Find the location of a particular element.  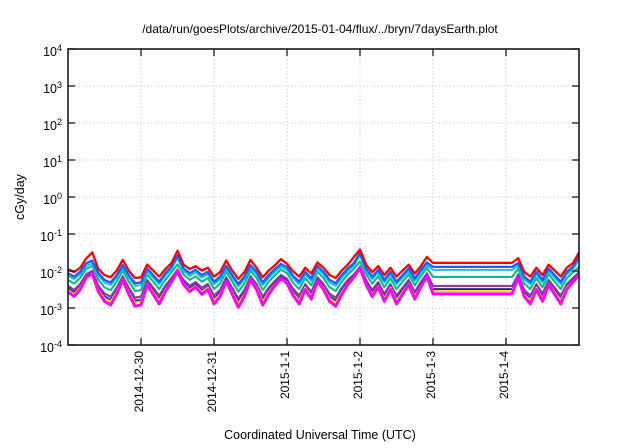

y-tick-label: 10⁻² is located at coordinates (51, 273).